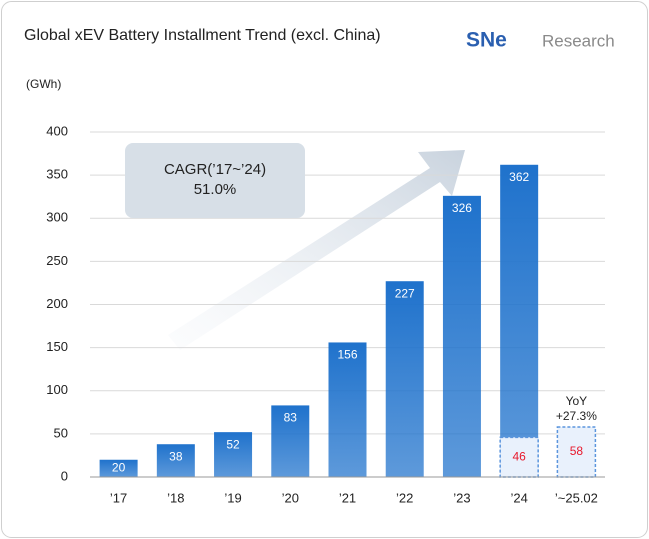 This screenshot has height=539, width=649. Describe the element at coordinates (576, 416) in the screenshot. I see `annotation: +27.3%` at that location.